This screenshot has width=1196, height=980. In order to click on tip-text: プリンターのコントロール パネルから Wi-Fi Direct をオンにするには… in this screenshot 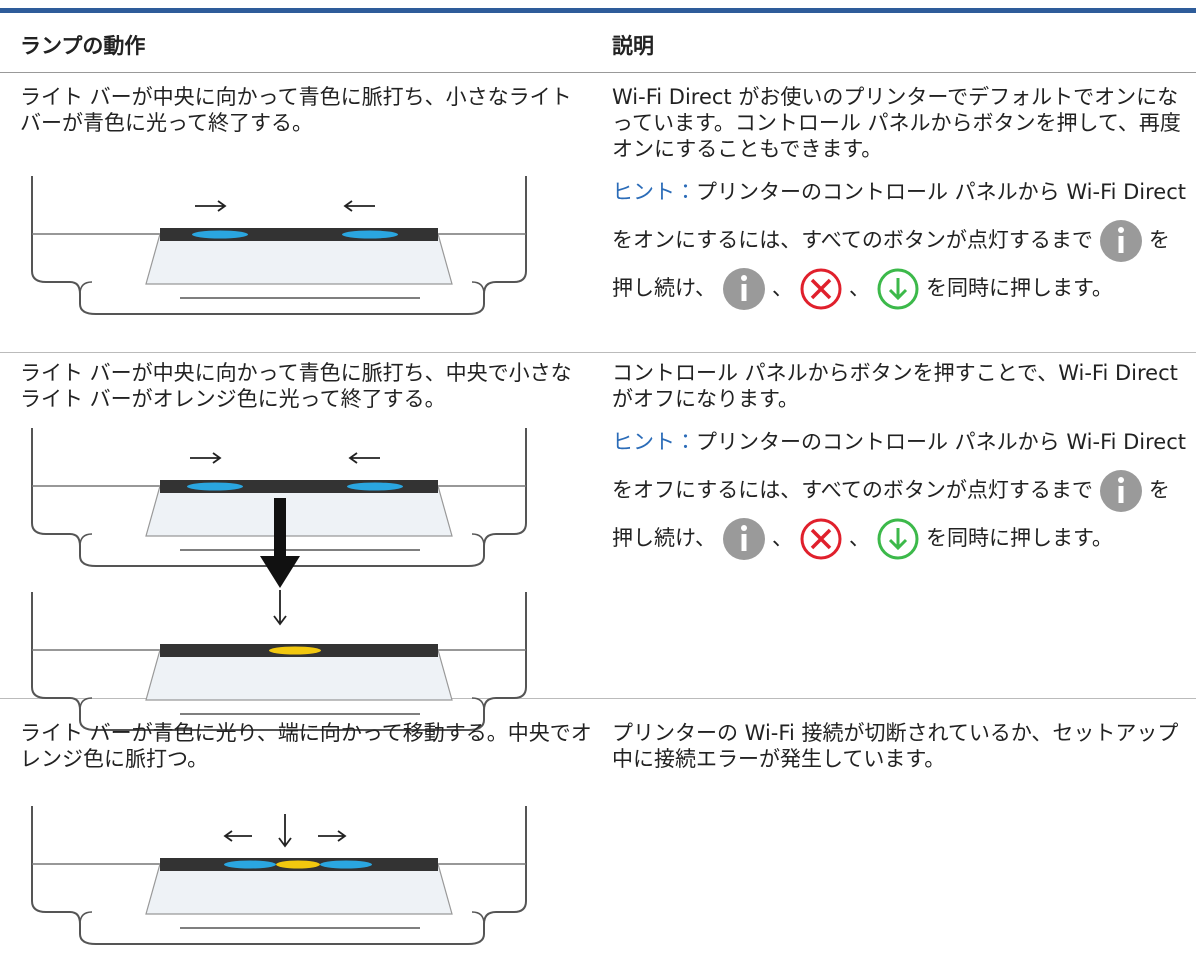, I will do `click(899, 216)`.